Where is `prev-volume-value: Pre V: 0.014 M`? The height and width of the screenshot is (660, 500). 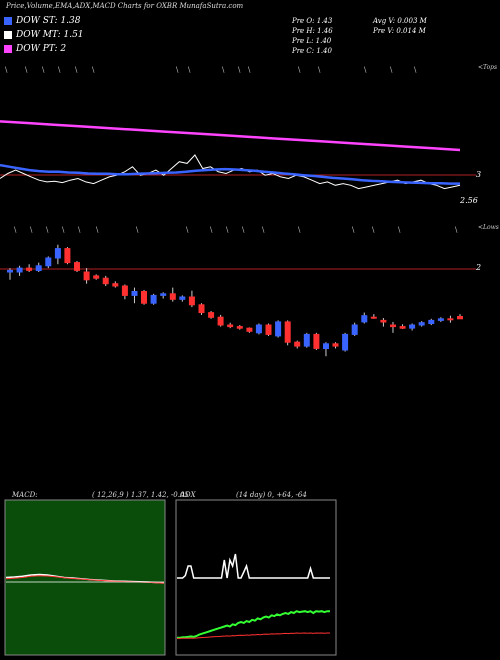
prev-volume-value: Pre V: 0.014 M is located at coordinates (399, 31).